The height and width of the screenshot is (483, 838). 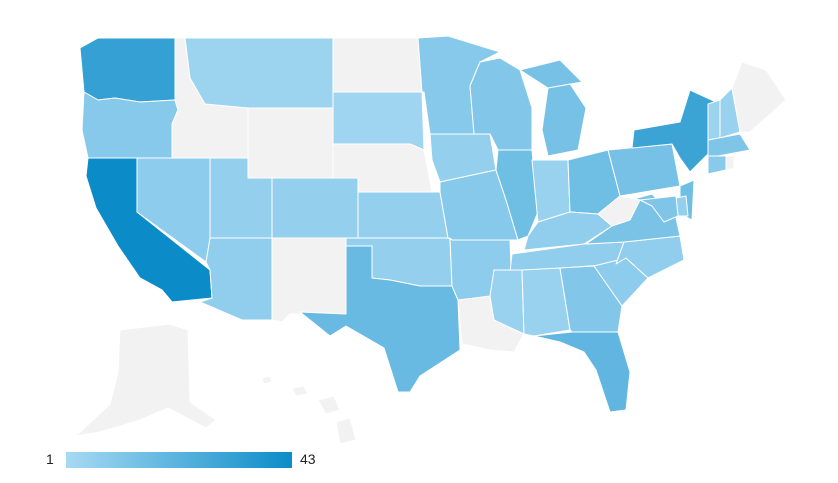 What do you see at coordinates (259, 73) in the screenshot?
I see `state-mt` at bounding box center [259, 73].